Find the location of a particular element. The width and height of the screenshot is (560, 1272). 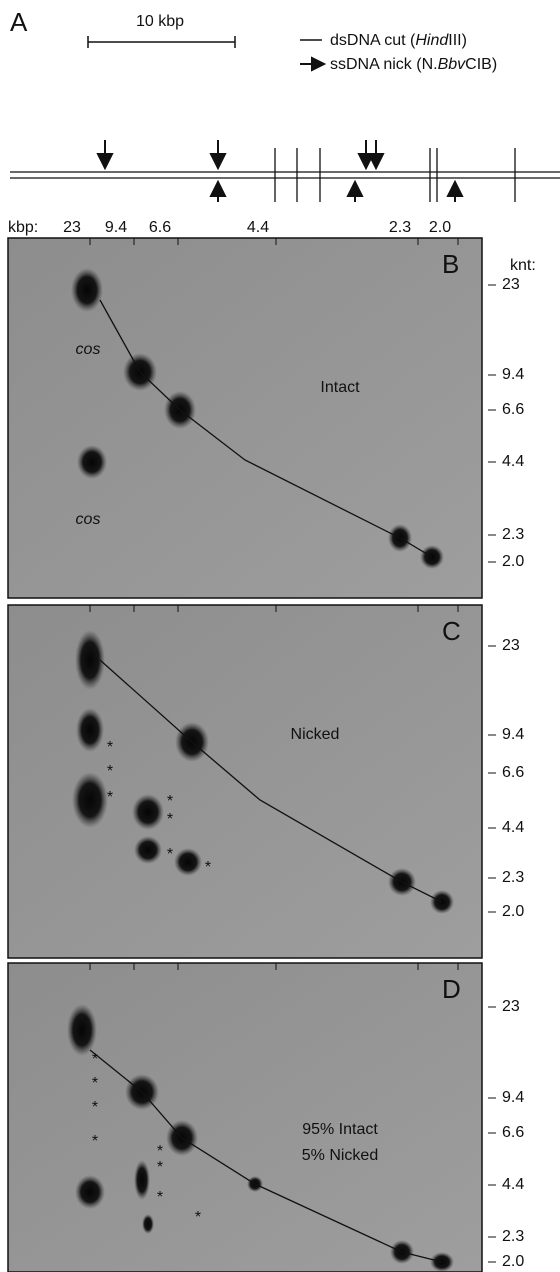

panel-letter: C is located at coordinates (451, 631).